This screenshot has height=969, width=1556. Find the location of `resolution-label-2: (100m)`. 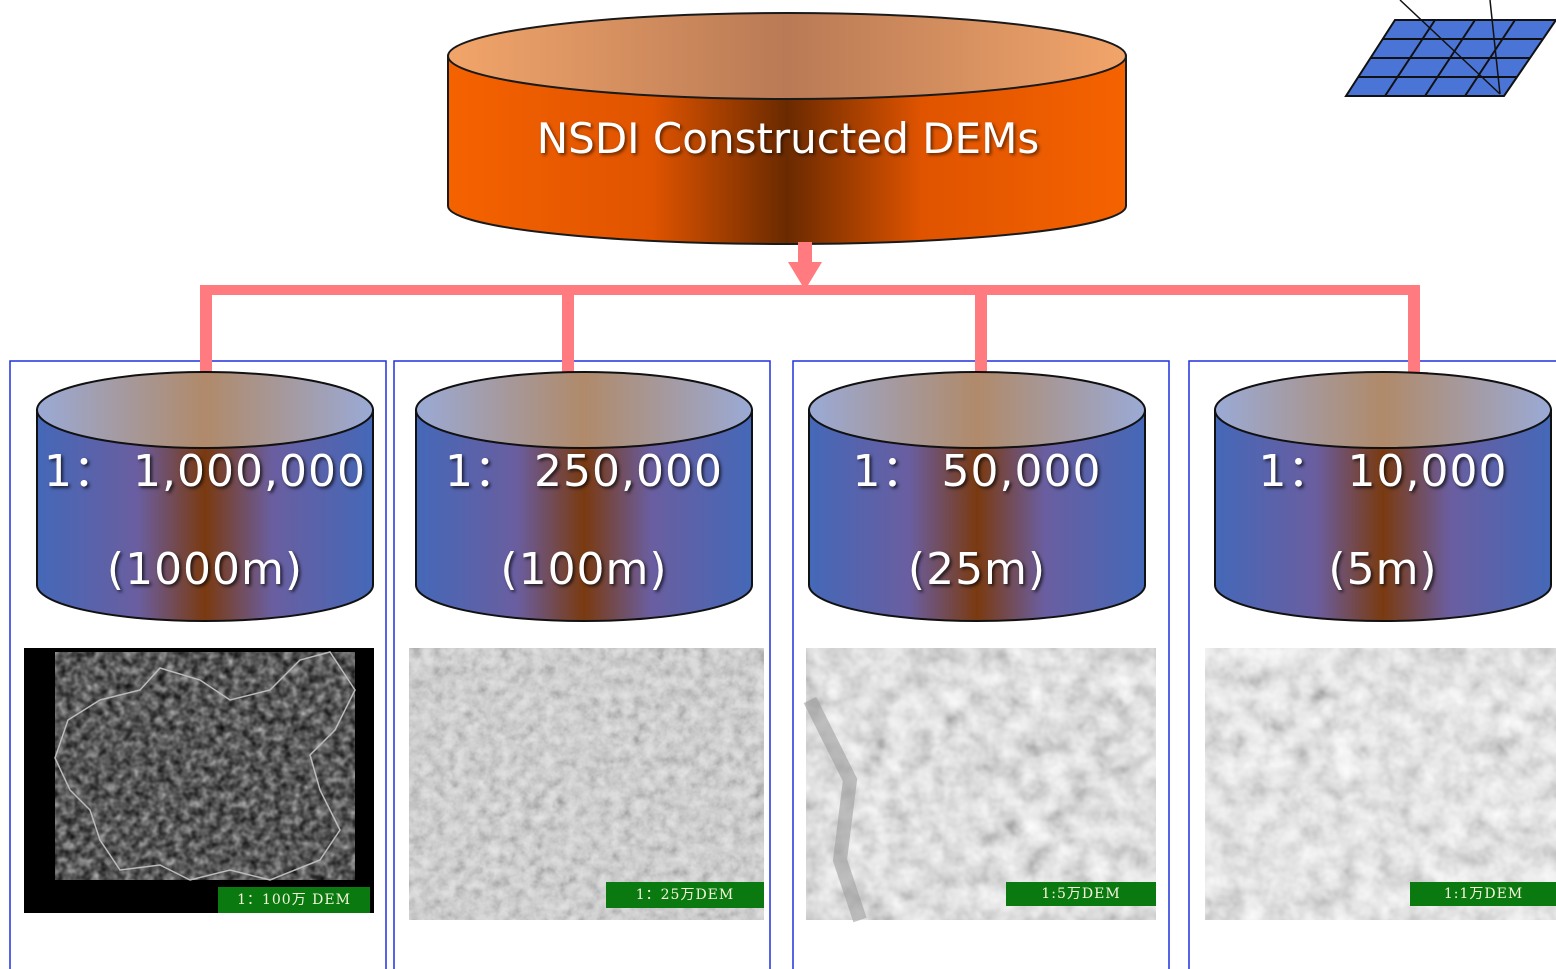

resolution-label-2: (100m) is located at coordinates (584, 569).